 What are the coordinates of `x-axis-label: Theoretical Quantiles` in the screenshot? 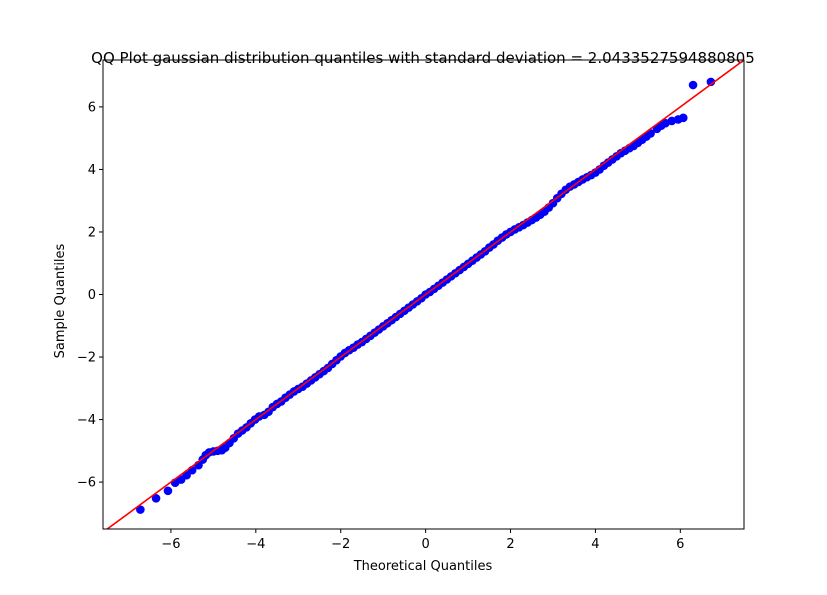 It's located at (423, 566).